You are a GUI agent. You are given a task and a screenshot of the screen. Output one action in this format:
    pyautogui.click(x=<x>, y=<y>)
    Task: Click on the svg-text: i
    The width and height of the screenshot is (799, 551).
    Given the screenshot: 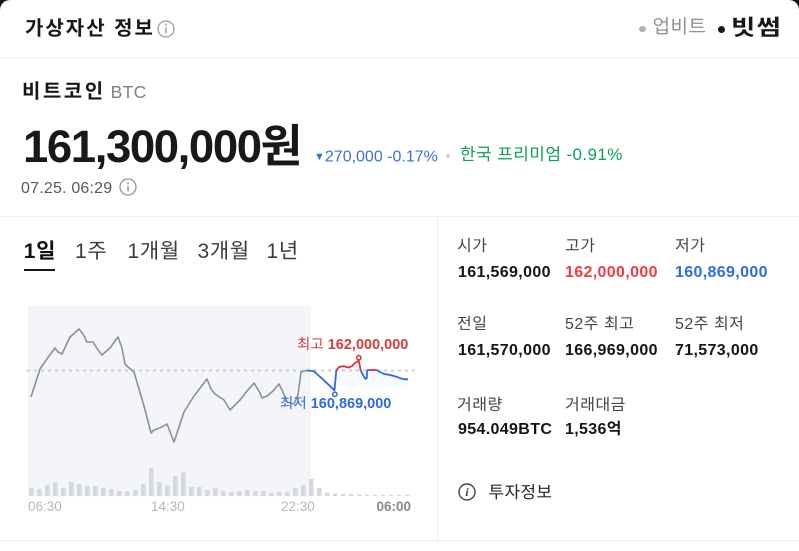 What is the action you would take?
    pyautogui.click(x=467, y=492)
    